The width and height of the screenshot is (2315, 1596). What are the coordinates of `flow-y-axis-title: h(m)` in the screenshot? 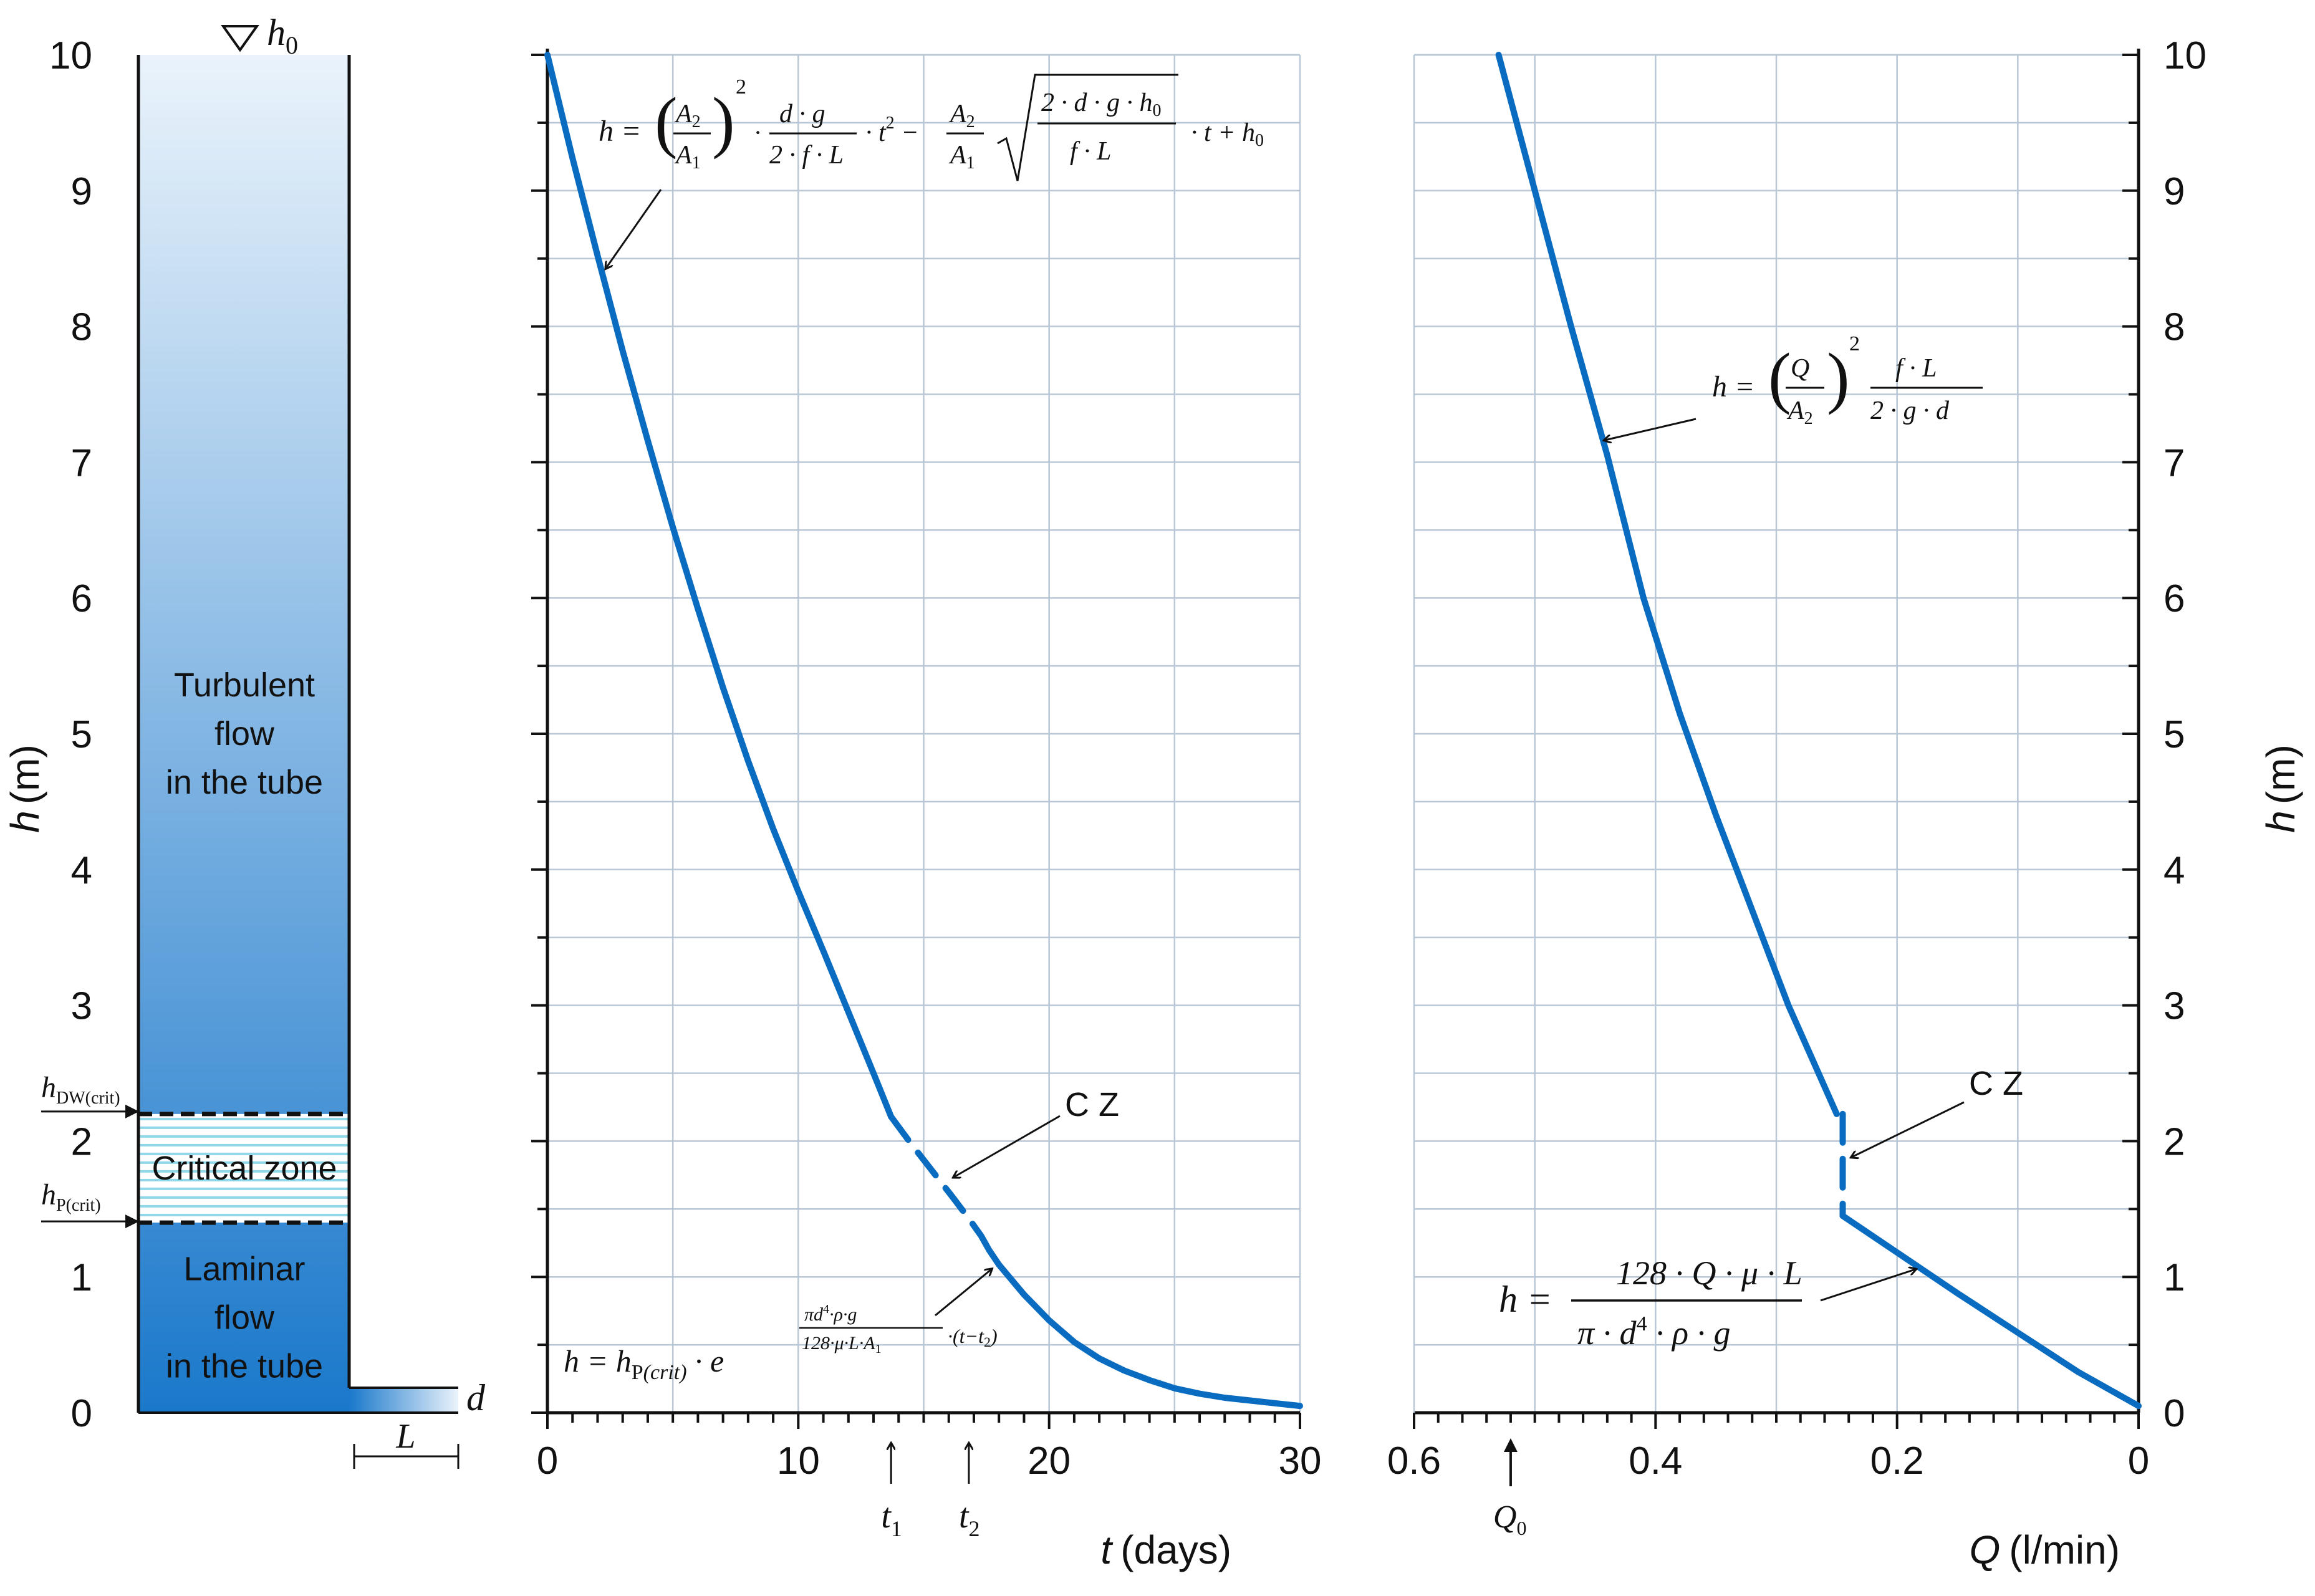 It's located at (2280, 788).